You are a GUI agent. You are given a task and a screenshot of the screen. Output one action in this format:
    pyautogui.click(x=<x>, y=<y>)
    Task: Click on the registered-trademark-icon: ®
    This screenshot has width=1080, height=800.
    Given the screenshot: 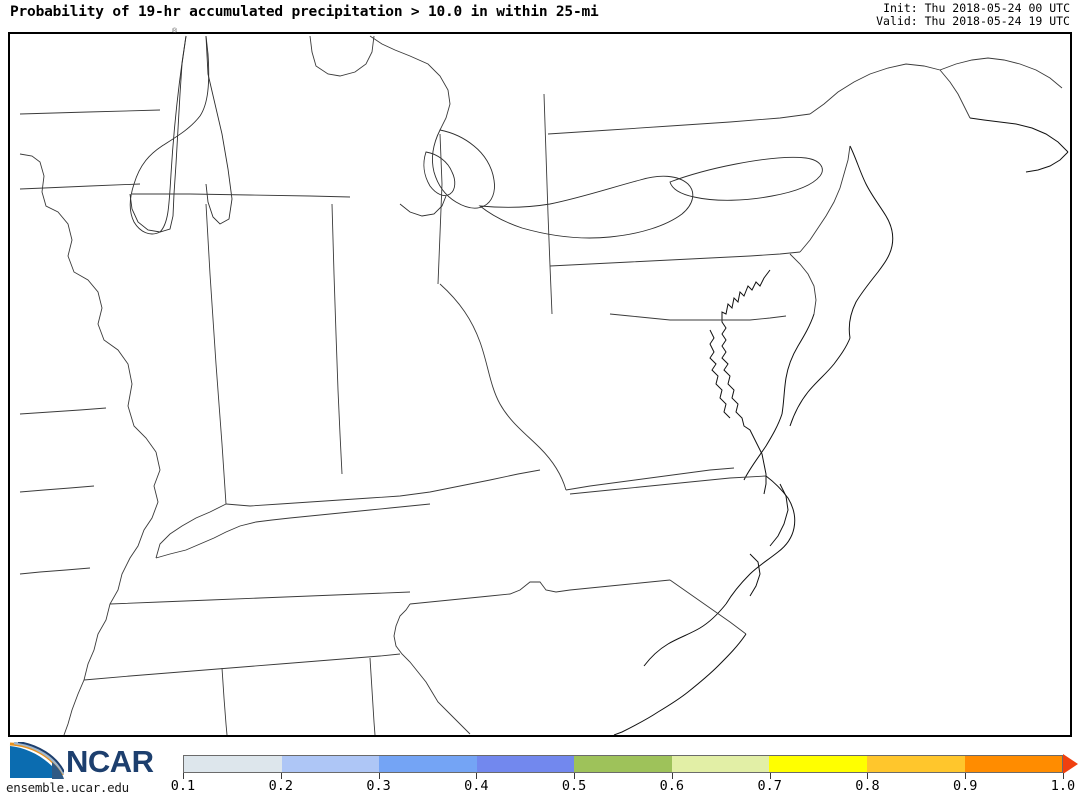 What is the action you would take?
    pyautogui.click(x=175, y=31)
    